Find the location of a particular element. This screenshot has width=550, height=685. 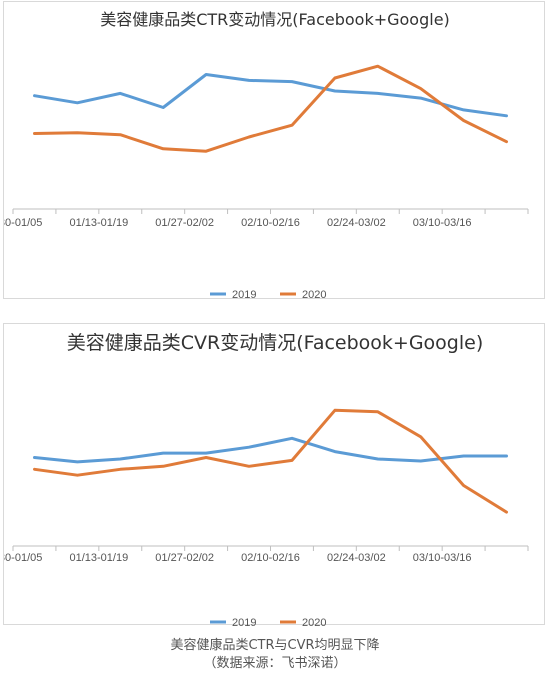

cvr-x-tick-label: 02/24-03/02 is located at coordinates (356, 558).